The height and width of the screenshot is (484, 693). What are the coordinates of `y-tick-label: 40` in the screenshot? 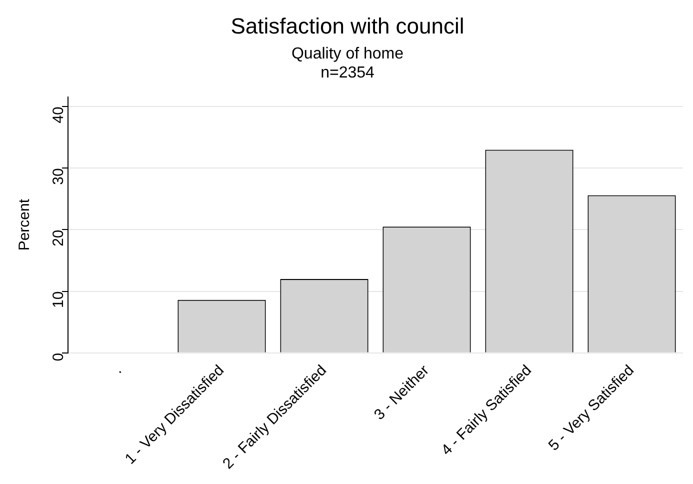 It's located at (59, 115).